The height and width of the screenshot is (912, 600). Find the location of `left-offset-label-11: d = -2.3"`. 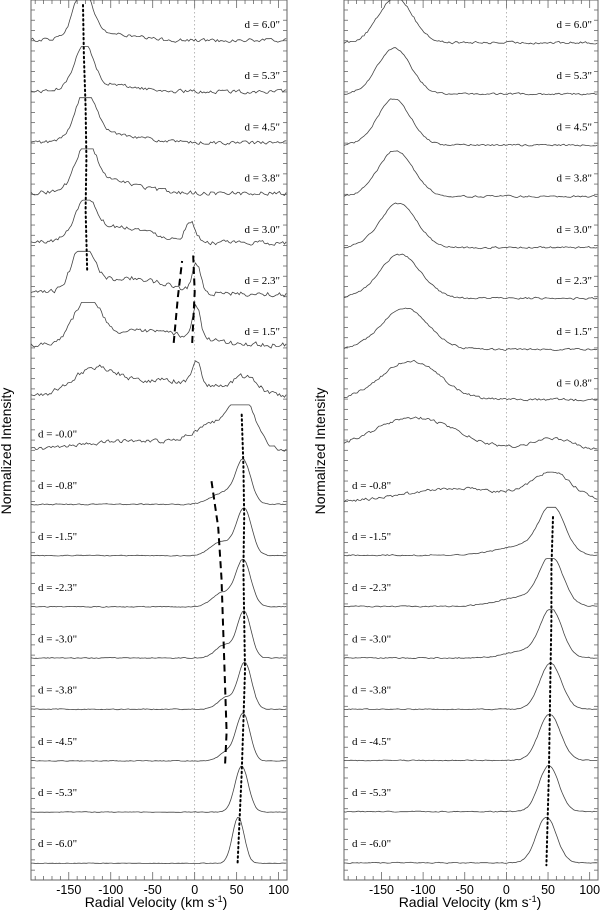

left-offset-label-11: d = -2.3" is located at coordinates (57, 588).